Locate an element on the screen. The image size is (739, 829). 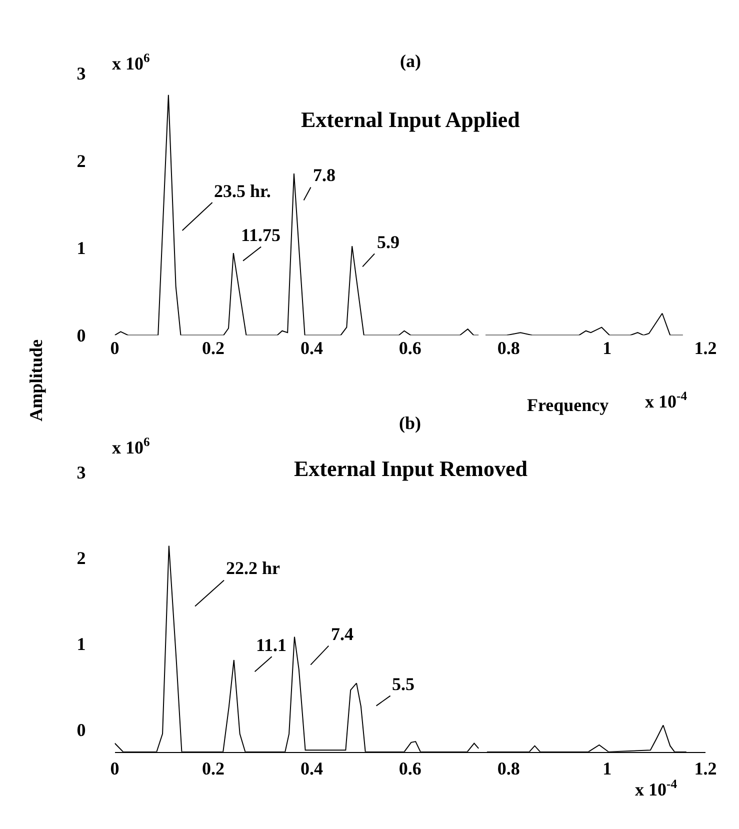
x-axis-title: Frequency is located at coordinates (568, 405).